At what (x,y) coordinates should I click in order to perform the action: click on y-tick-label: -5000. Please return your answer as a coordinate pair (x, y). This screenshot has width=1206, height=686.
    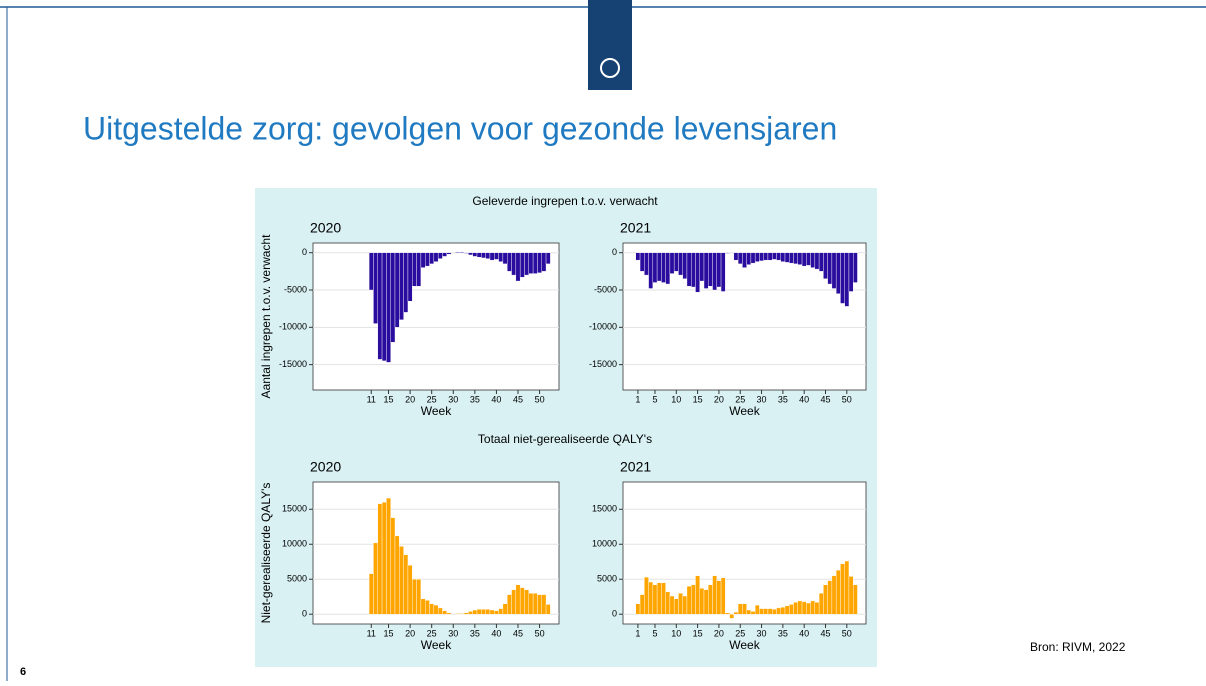
    Looking at the image, I should click on (295, 289).